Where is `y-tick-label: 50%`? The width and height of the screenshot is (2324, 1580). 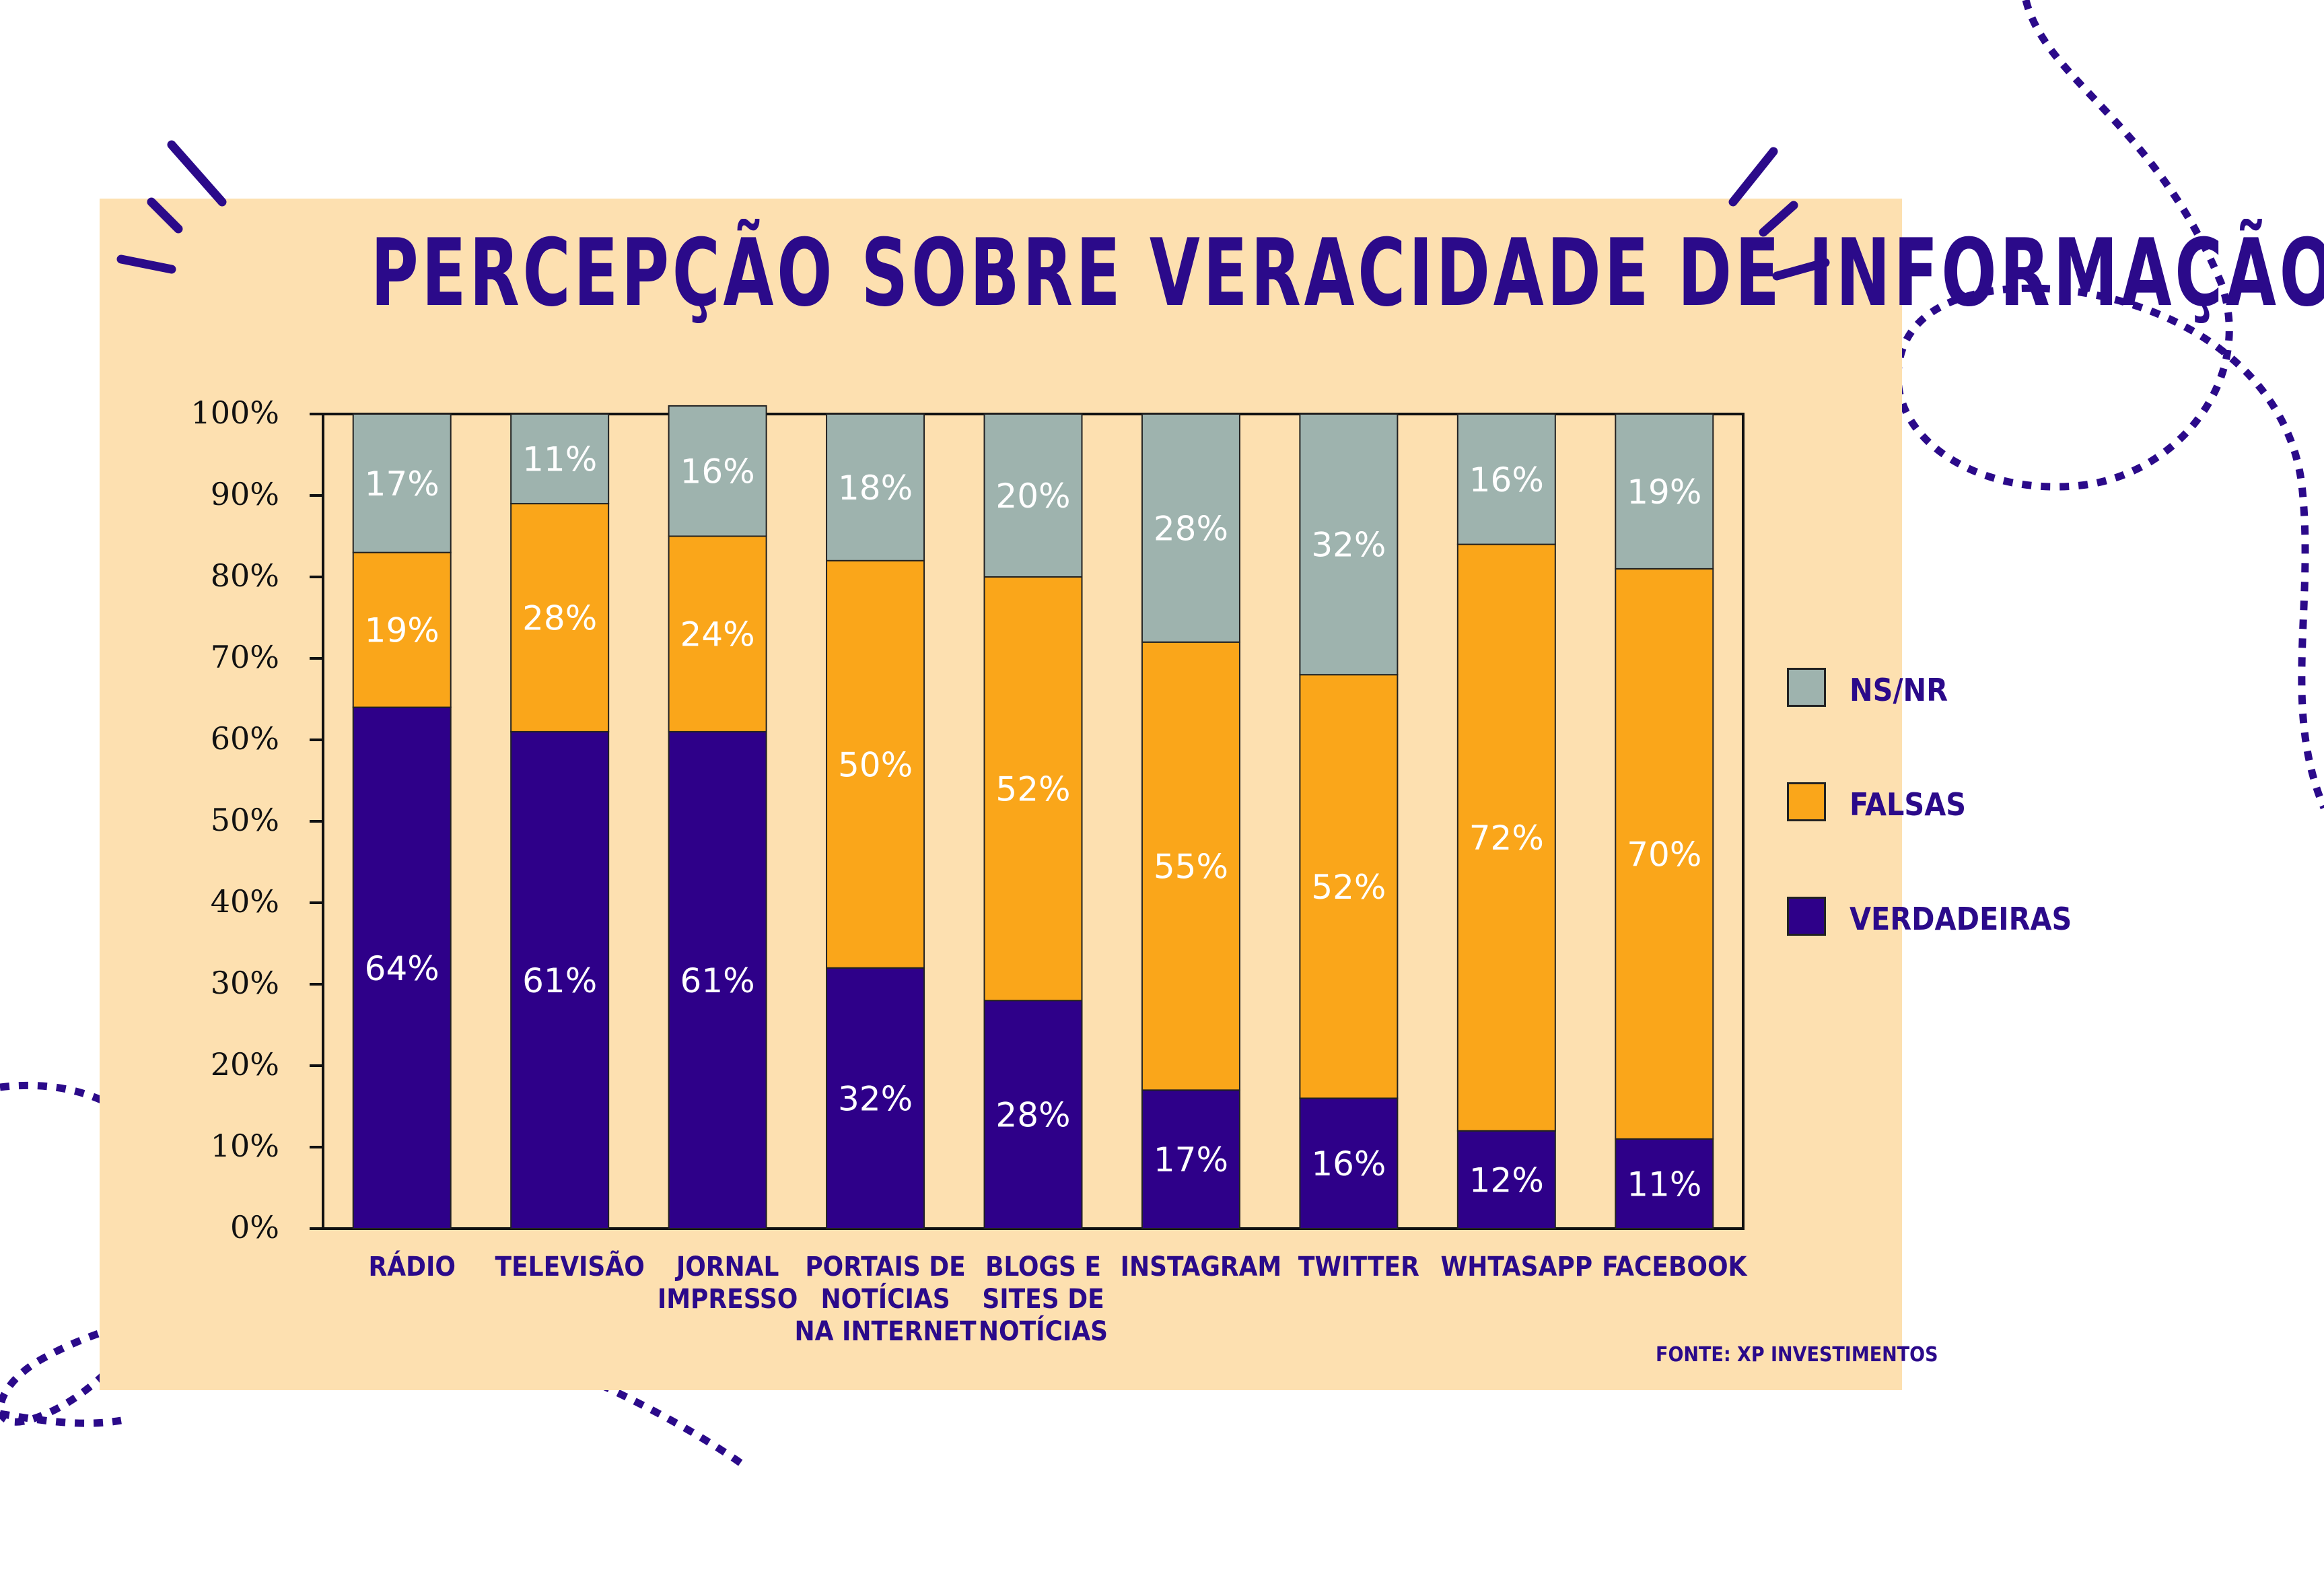 y-tick-label: 50% is located at coordinates (245, 820).